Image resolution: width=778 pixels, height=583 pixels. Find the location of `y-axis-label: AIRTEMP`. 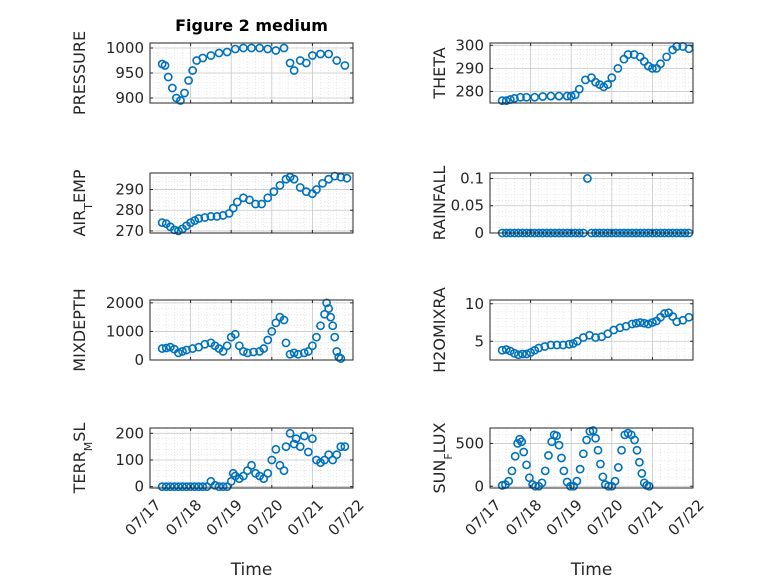

y-axis-label: AIRTEMP is located at coordinates (82, 202).